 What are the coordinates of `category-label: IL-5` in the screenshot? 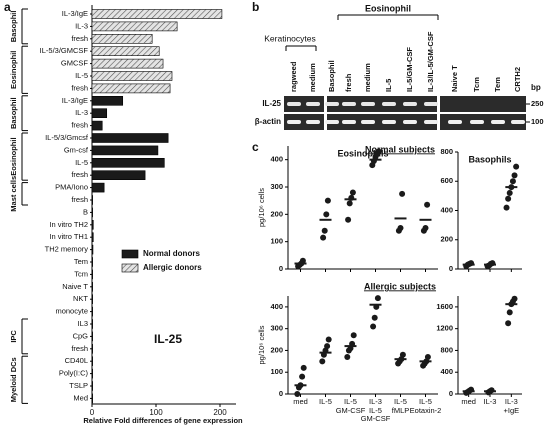 It's located at (81, 75).